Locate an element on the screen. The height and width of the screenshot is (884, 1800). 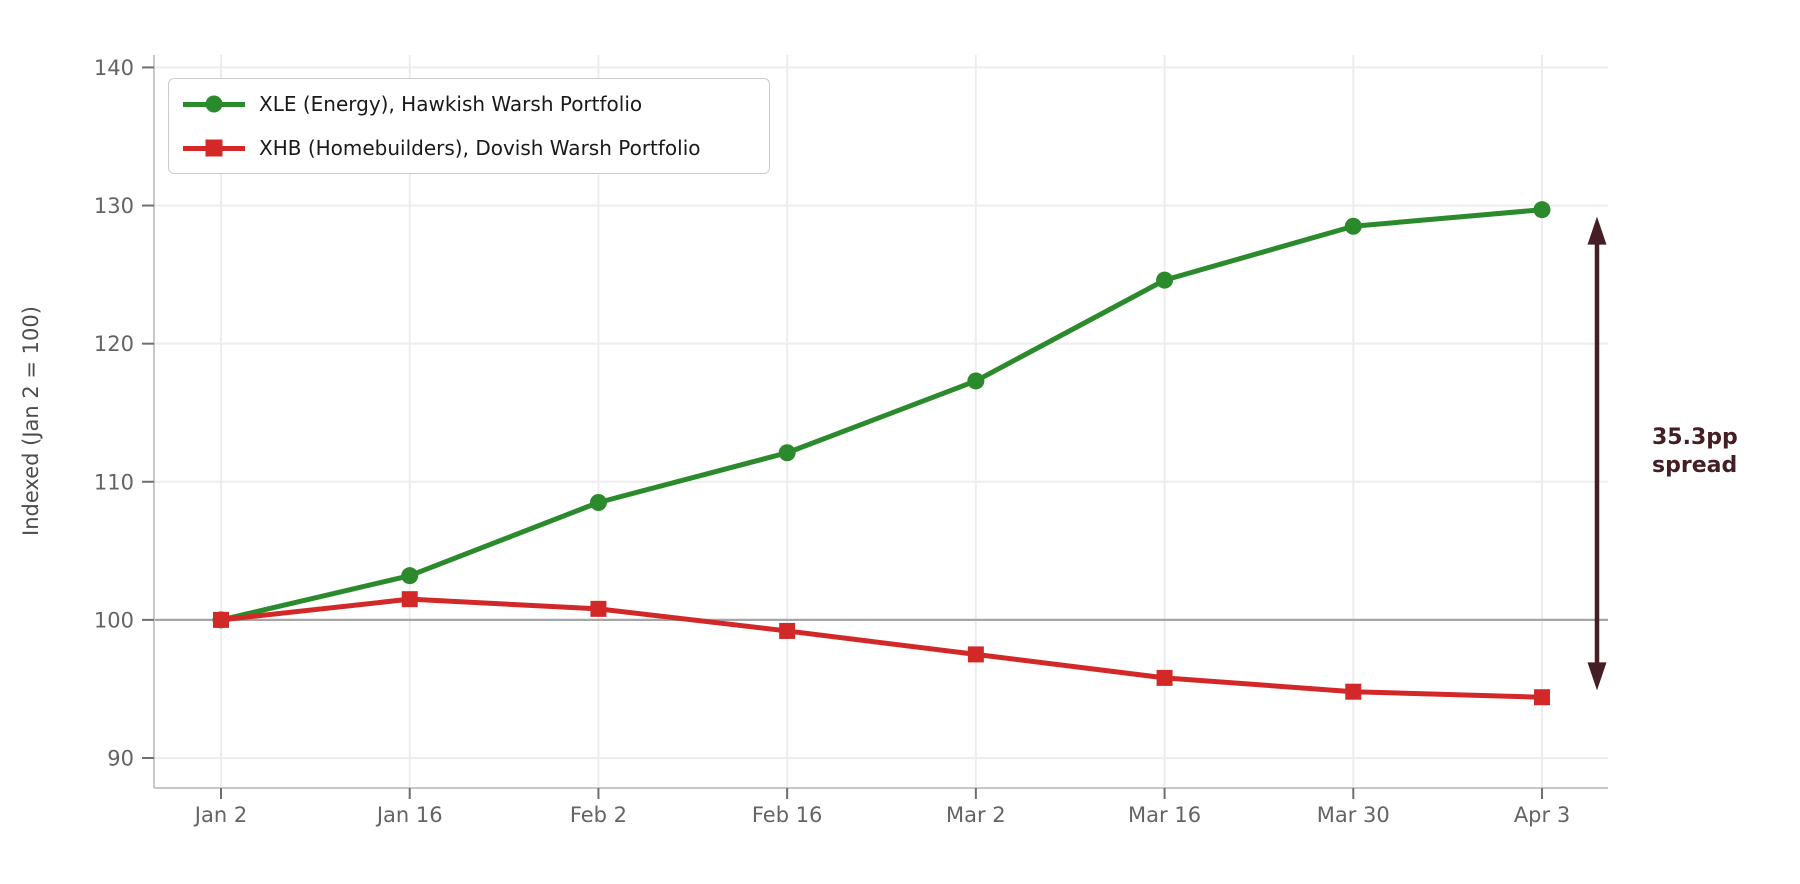
y-tick-label: 140 is located at coordinates (114, 68).